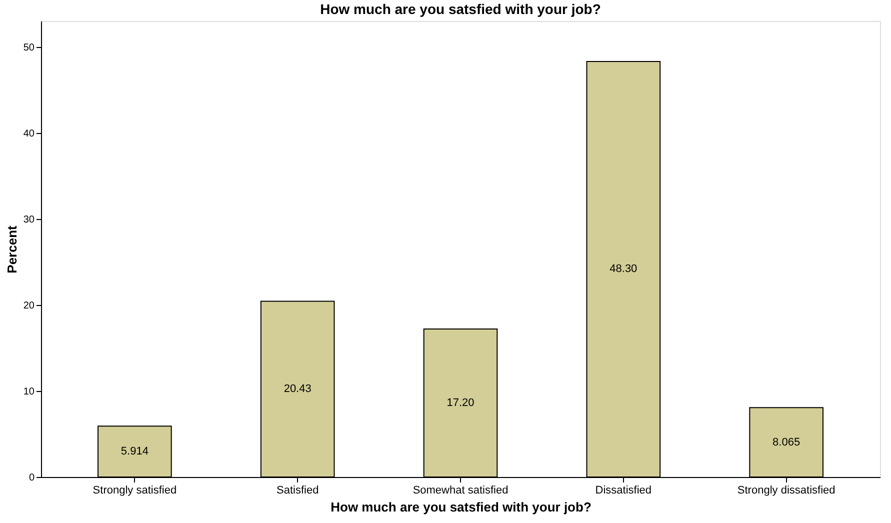  I want to click on y-tick-label: 40, so click(29, 134).